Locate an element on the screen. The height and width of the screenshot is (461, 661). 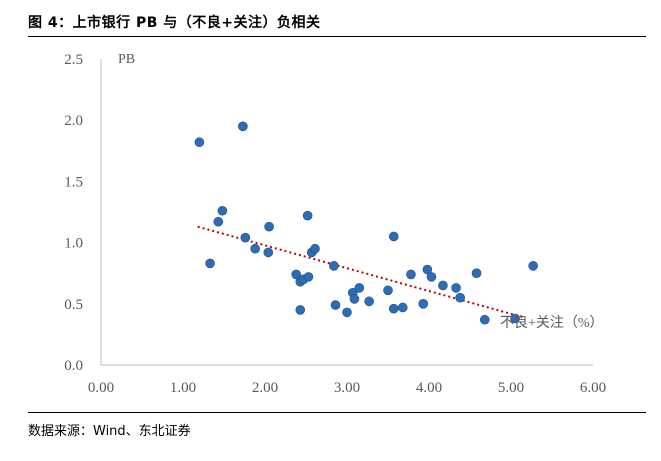
source-note: 数据来源：Wind、东北证券 is located at coordinates (109, 431).